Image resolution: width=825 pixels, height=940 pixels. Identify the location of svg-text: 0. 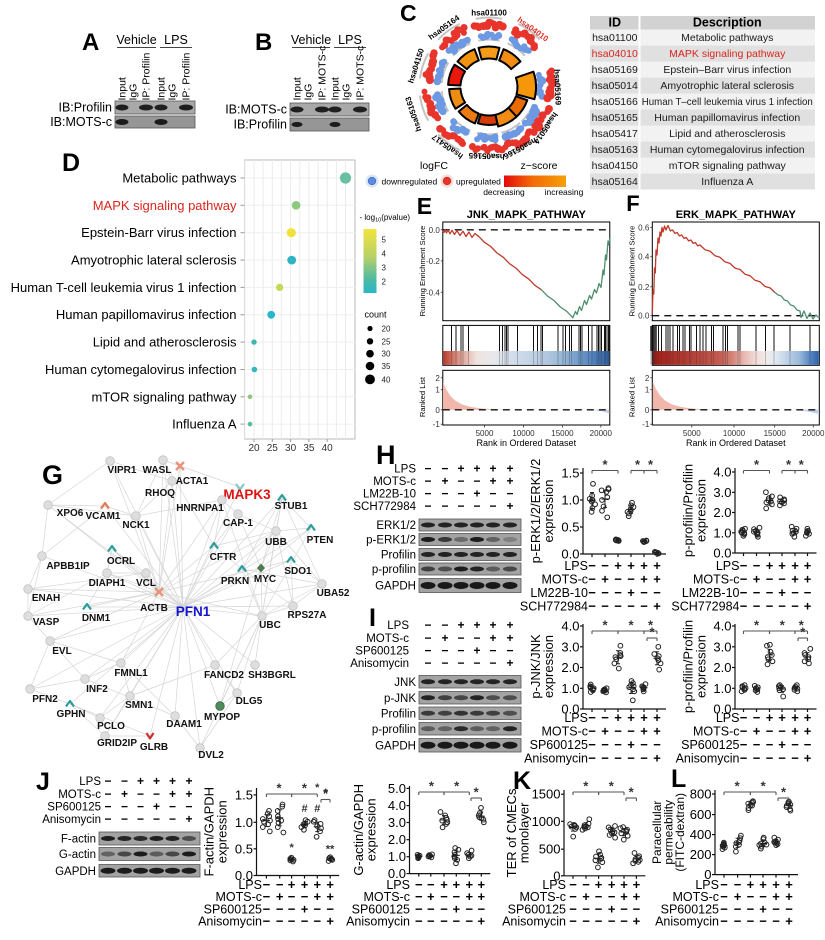
(556, 875).